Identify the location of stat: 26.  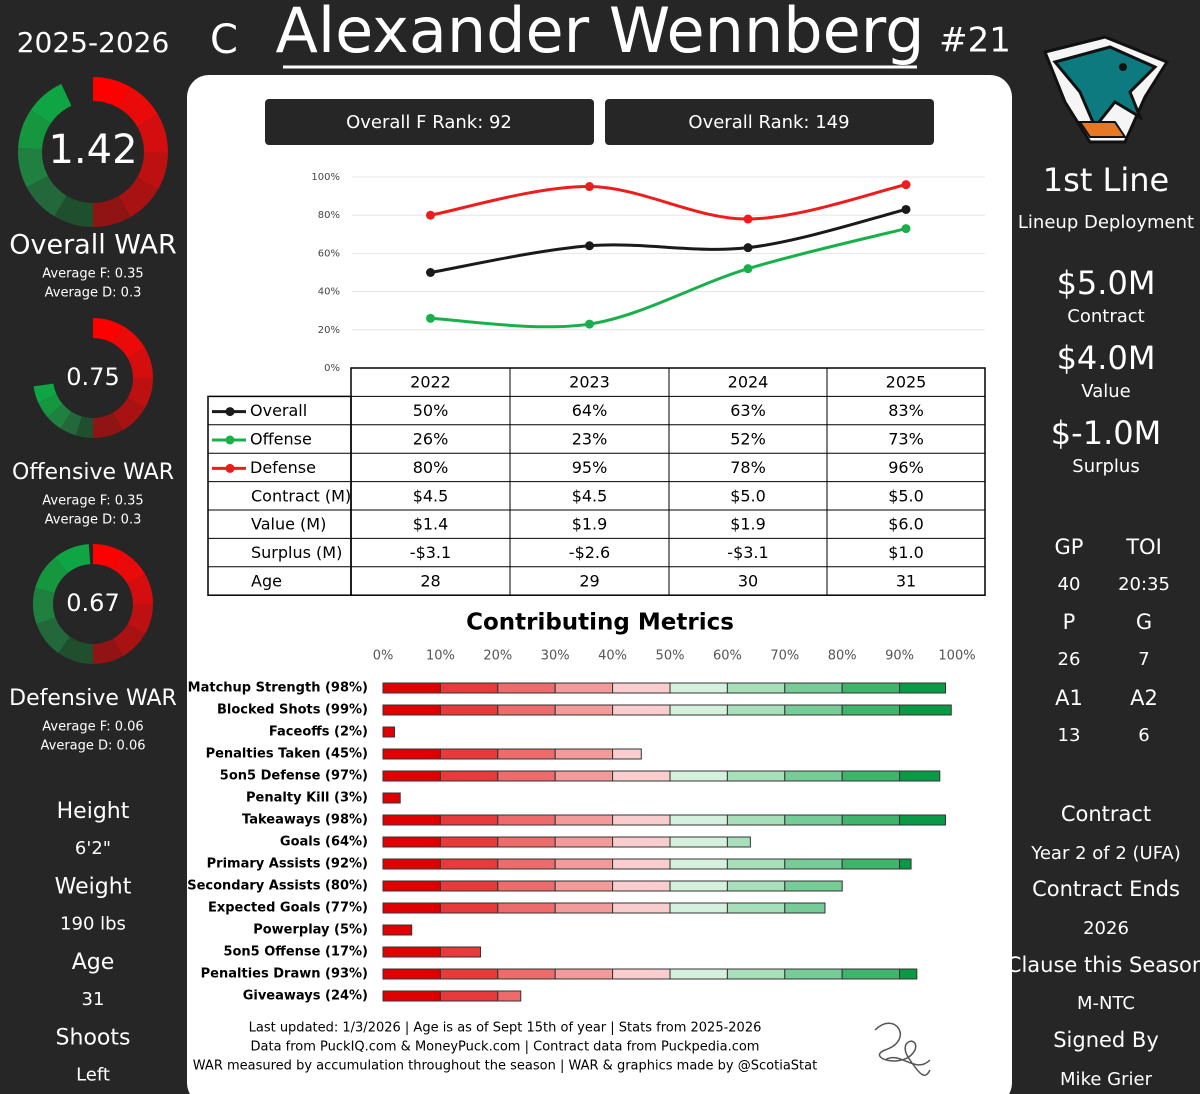
(1069, 659).